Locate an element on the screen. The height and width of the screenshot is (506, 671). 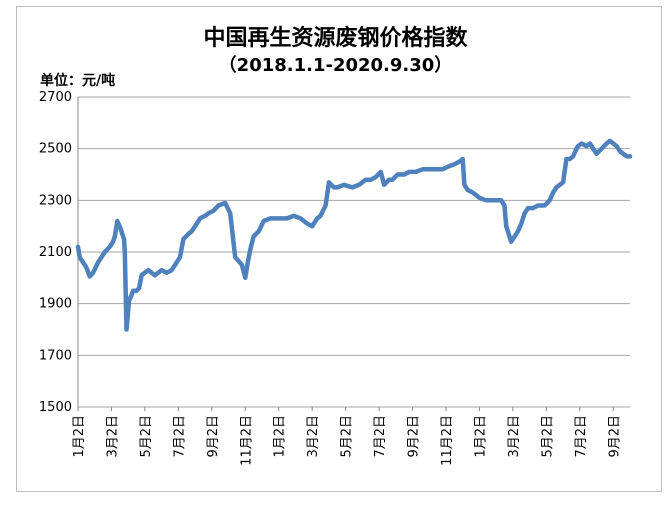
y-axis-ticks: 1500 1700 1900 2100 2300 2500 2700 is located at coordinates (55, 252).